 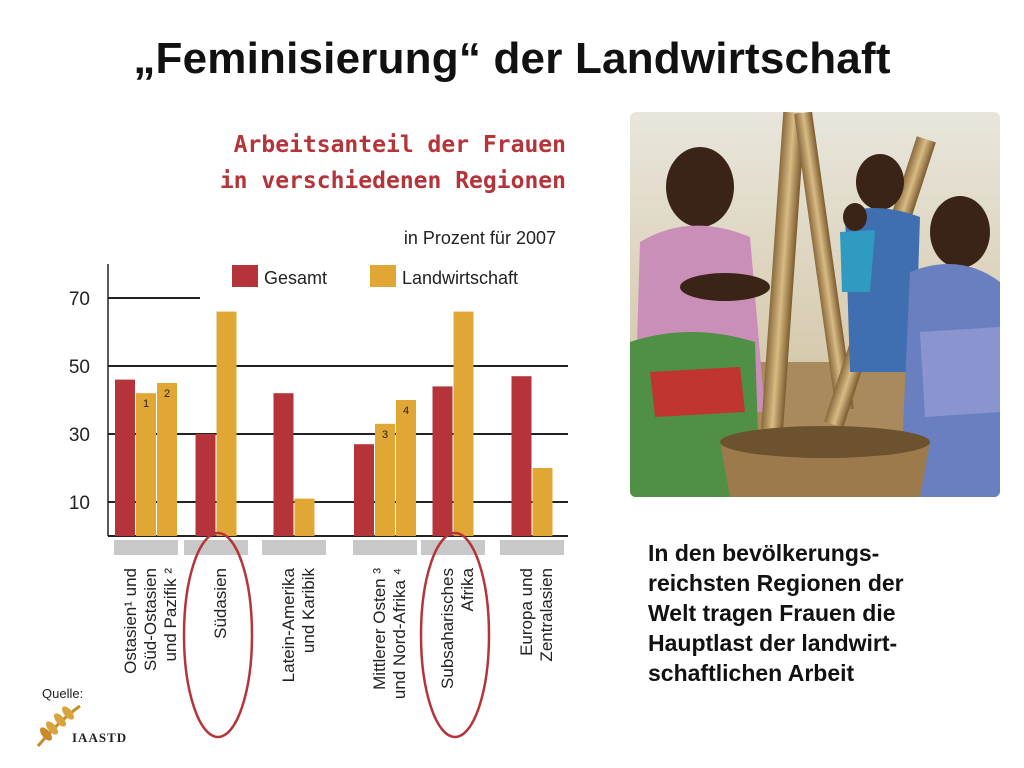 What do you see at coordinates (406, 411) in the screenshot?
I see `bar-footnote: 4` at bounding box center [406, 411].